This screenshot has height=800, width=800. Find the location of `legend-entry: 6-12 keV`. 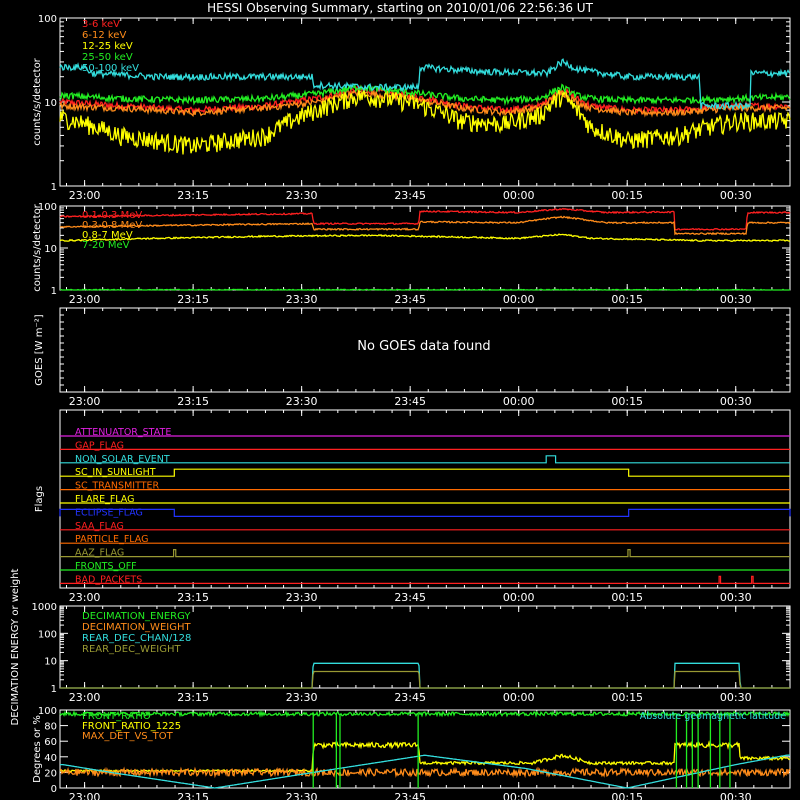

legend-entry: 6-12 keV is located at coordinates (104, 35).